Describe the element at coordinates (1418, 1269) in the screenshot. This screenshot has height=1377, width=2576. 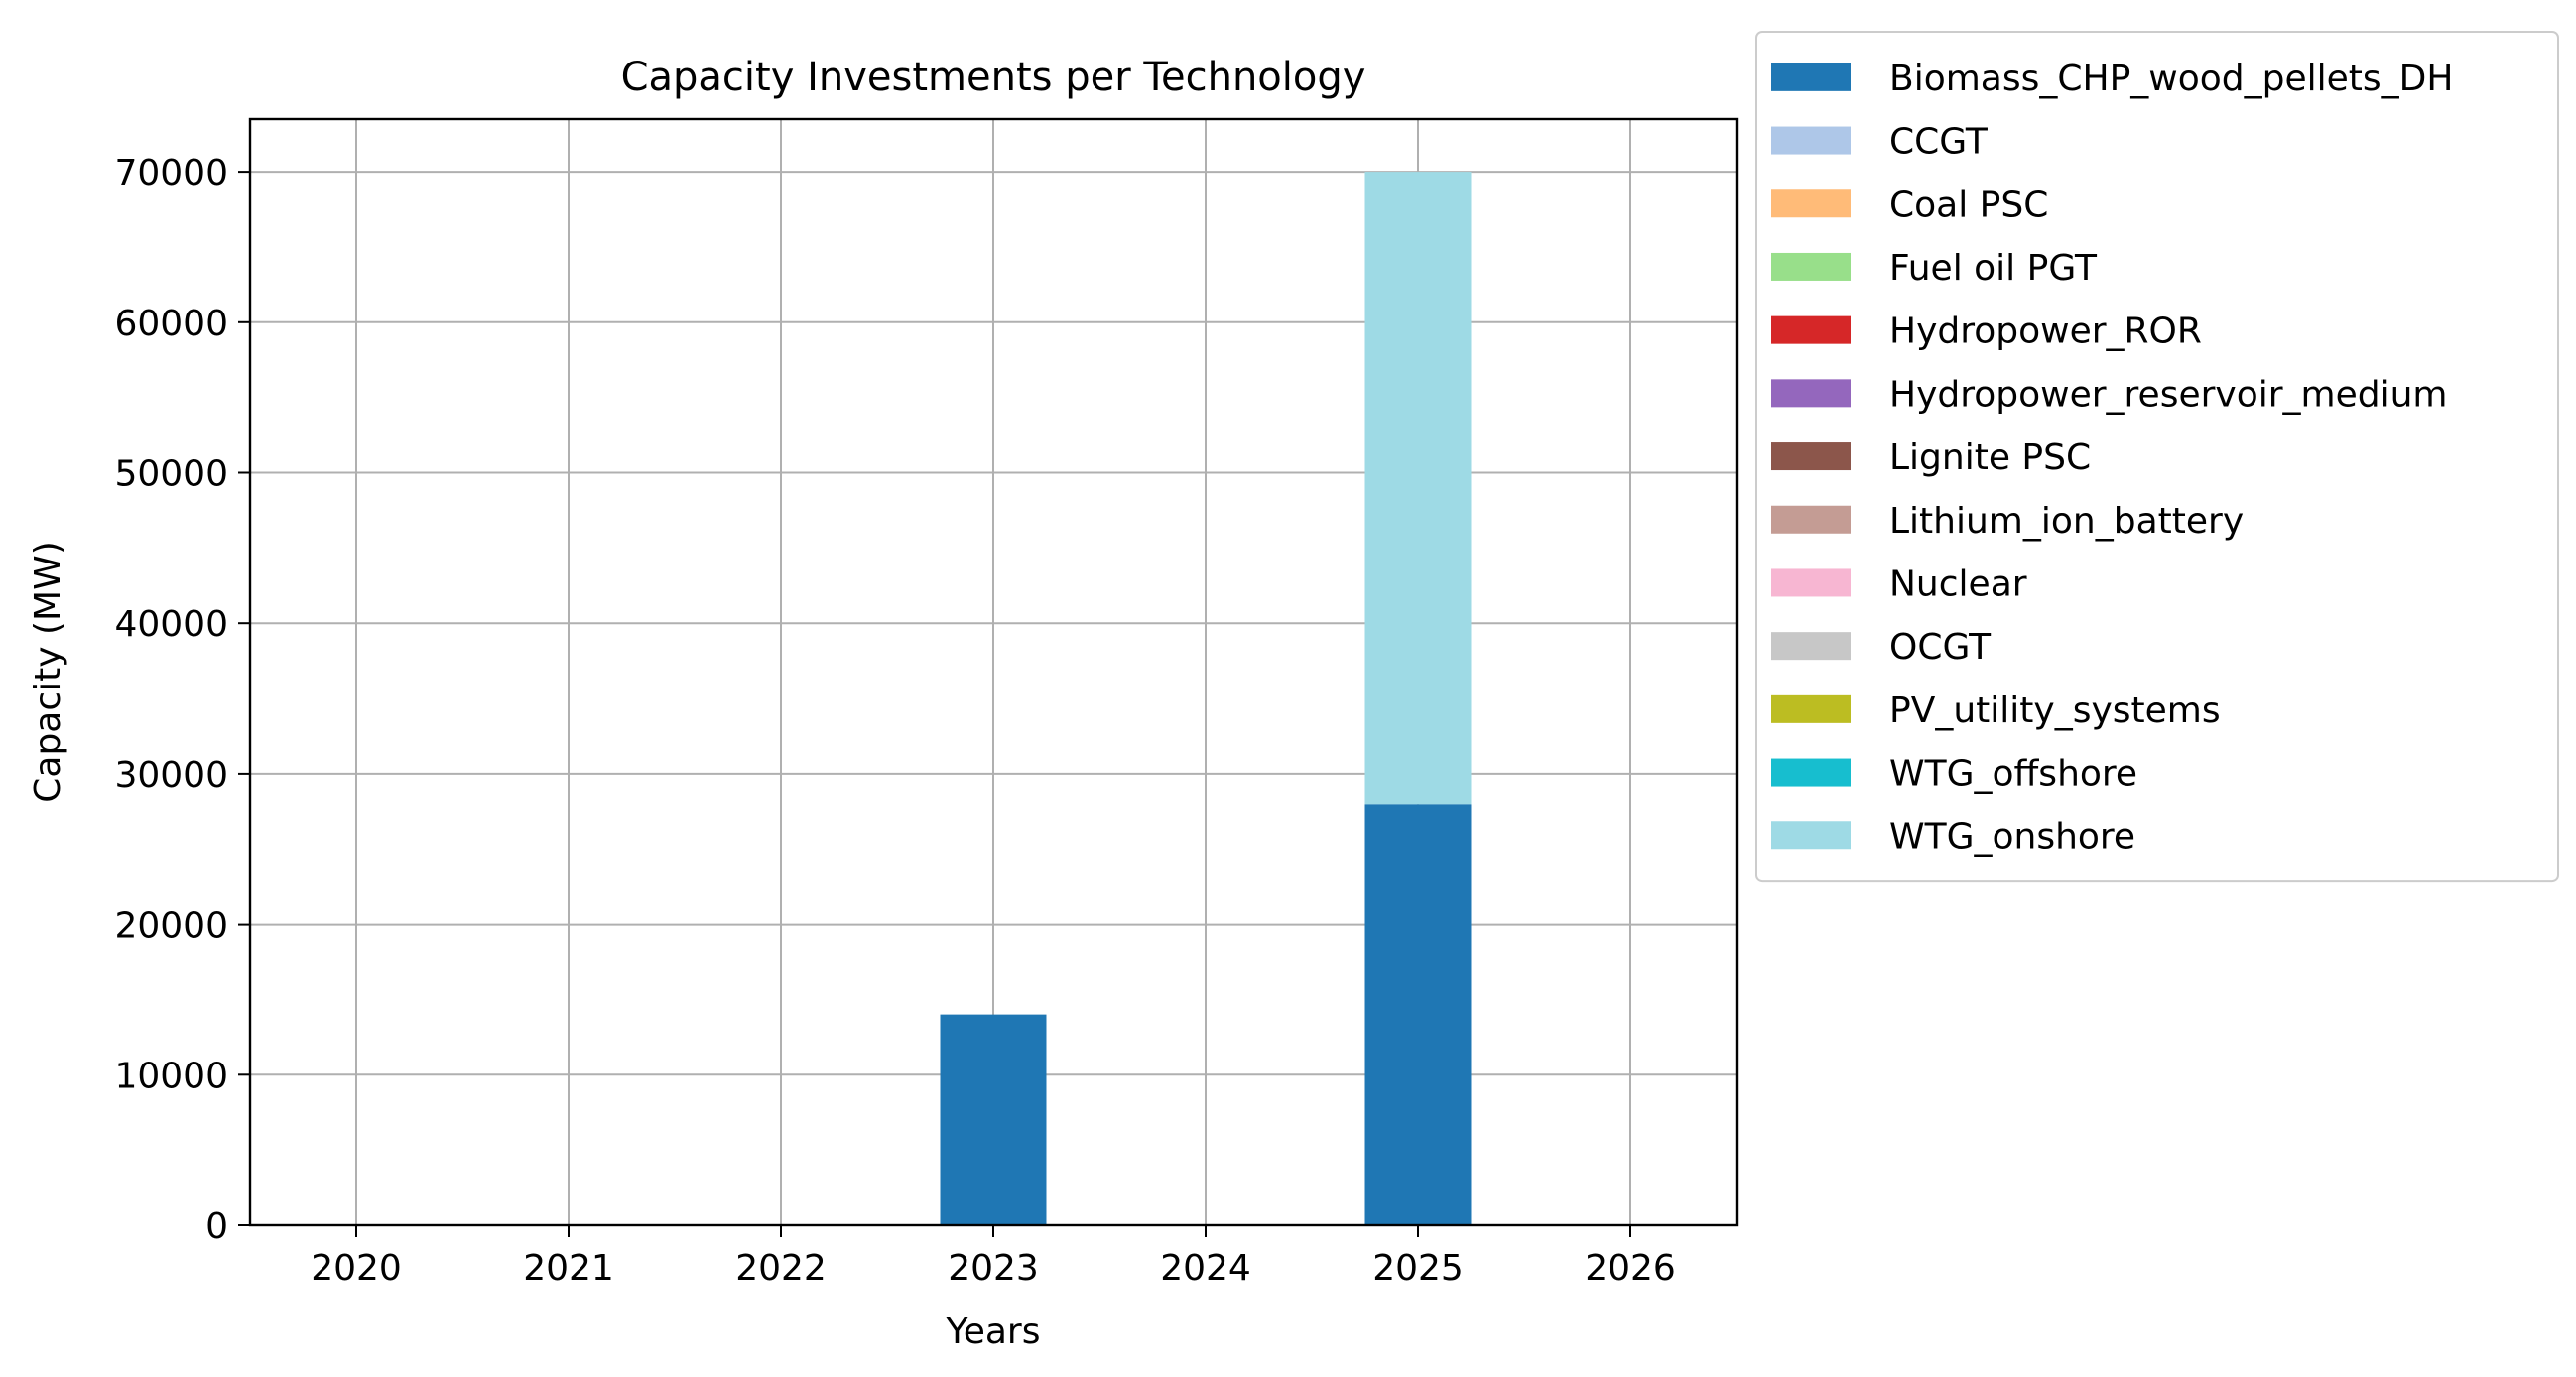
I see `x-tick-label: 2025` at that location.